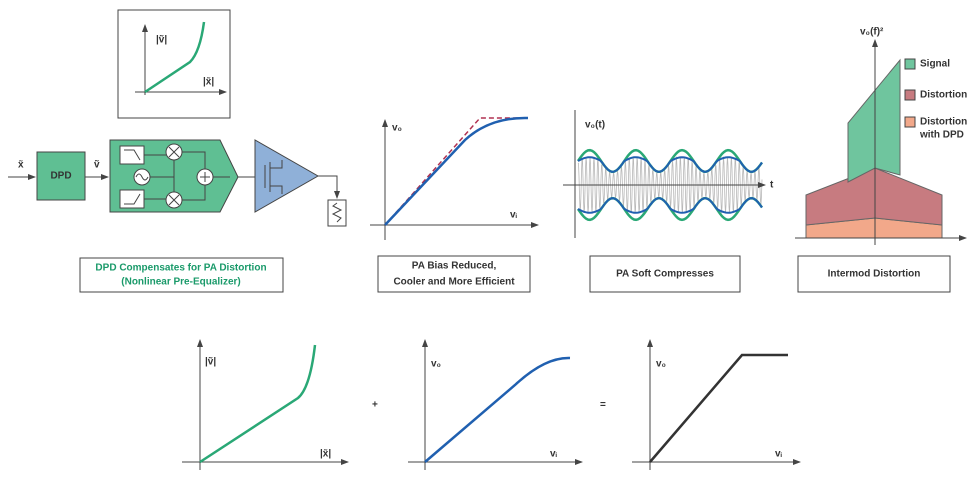  What do you see at coordinates (375, 405) in the screenshot?
I see `operator: +` at bounding box center [375, 405].